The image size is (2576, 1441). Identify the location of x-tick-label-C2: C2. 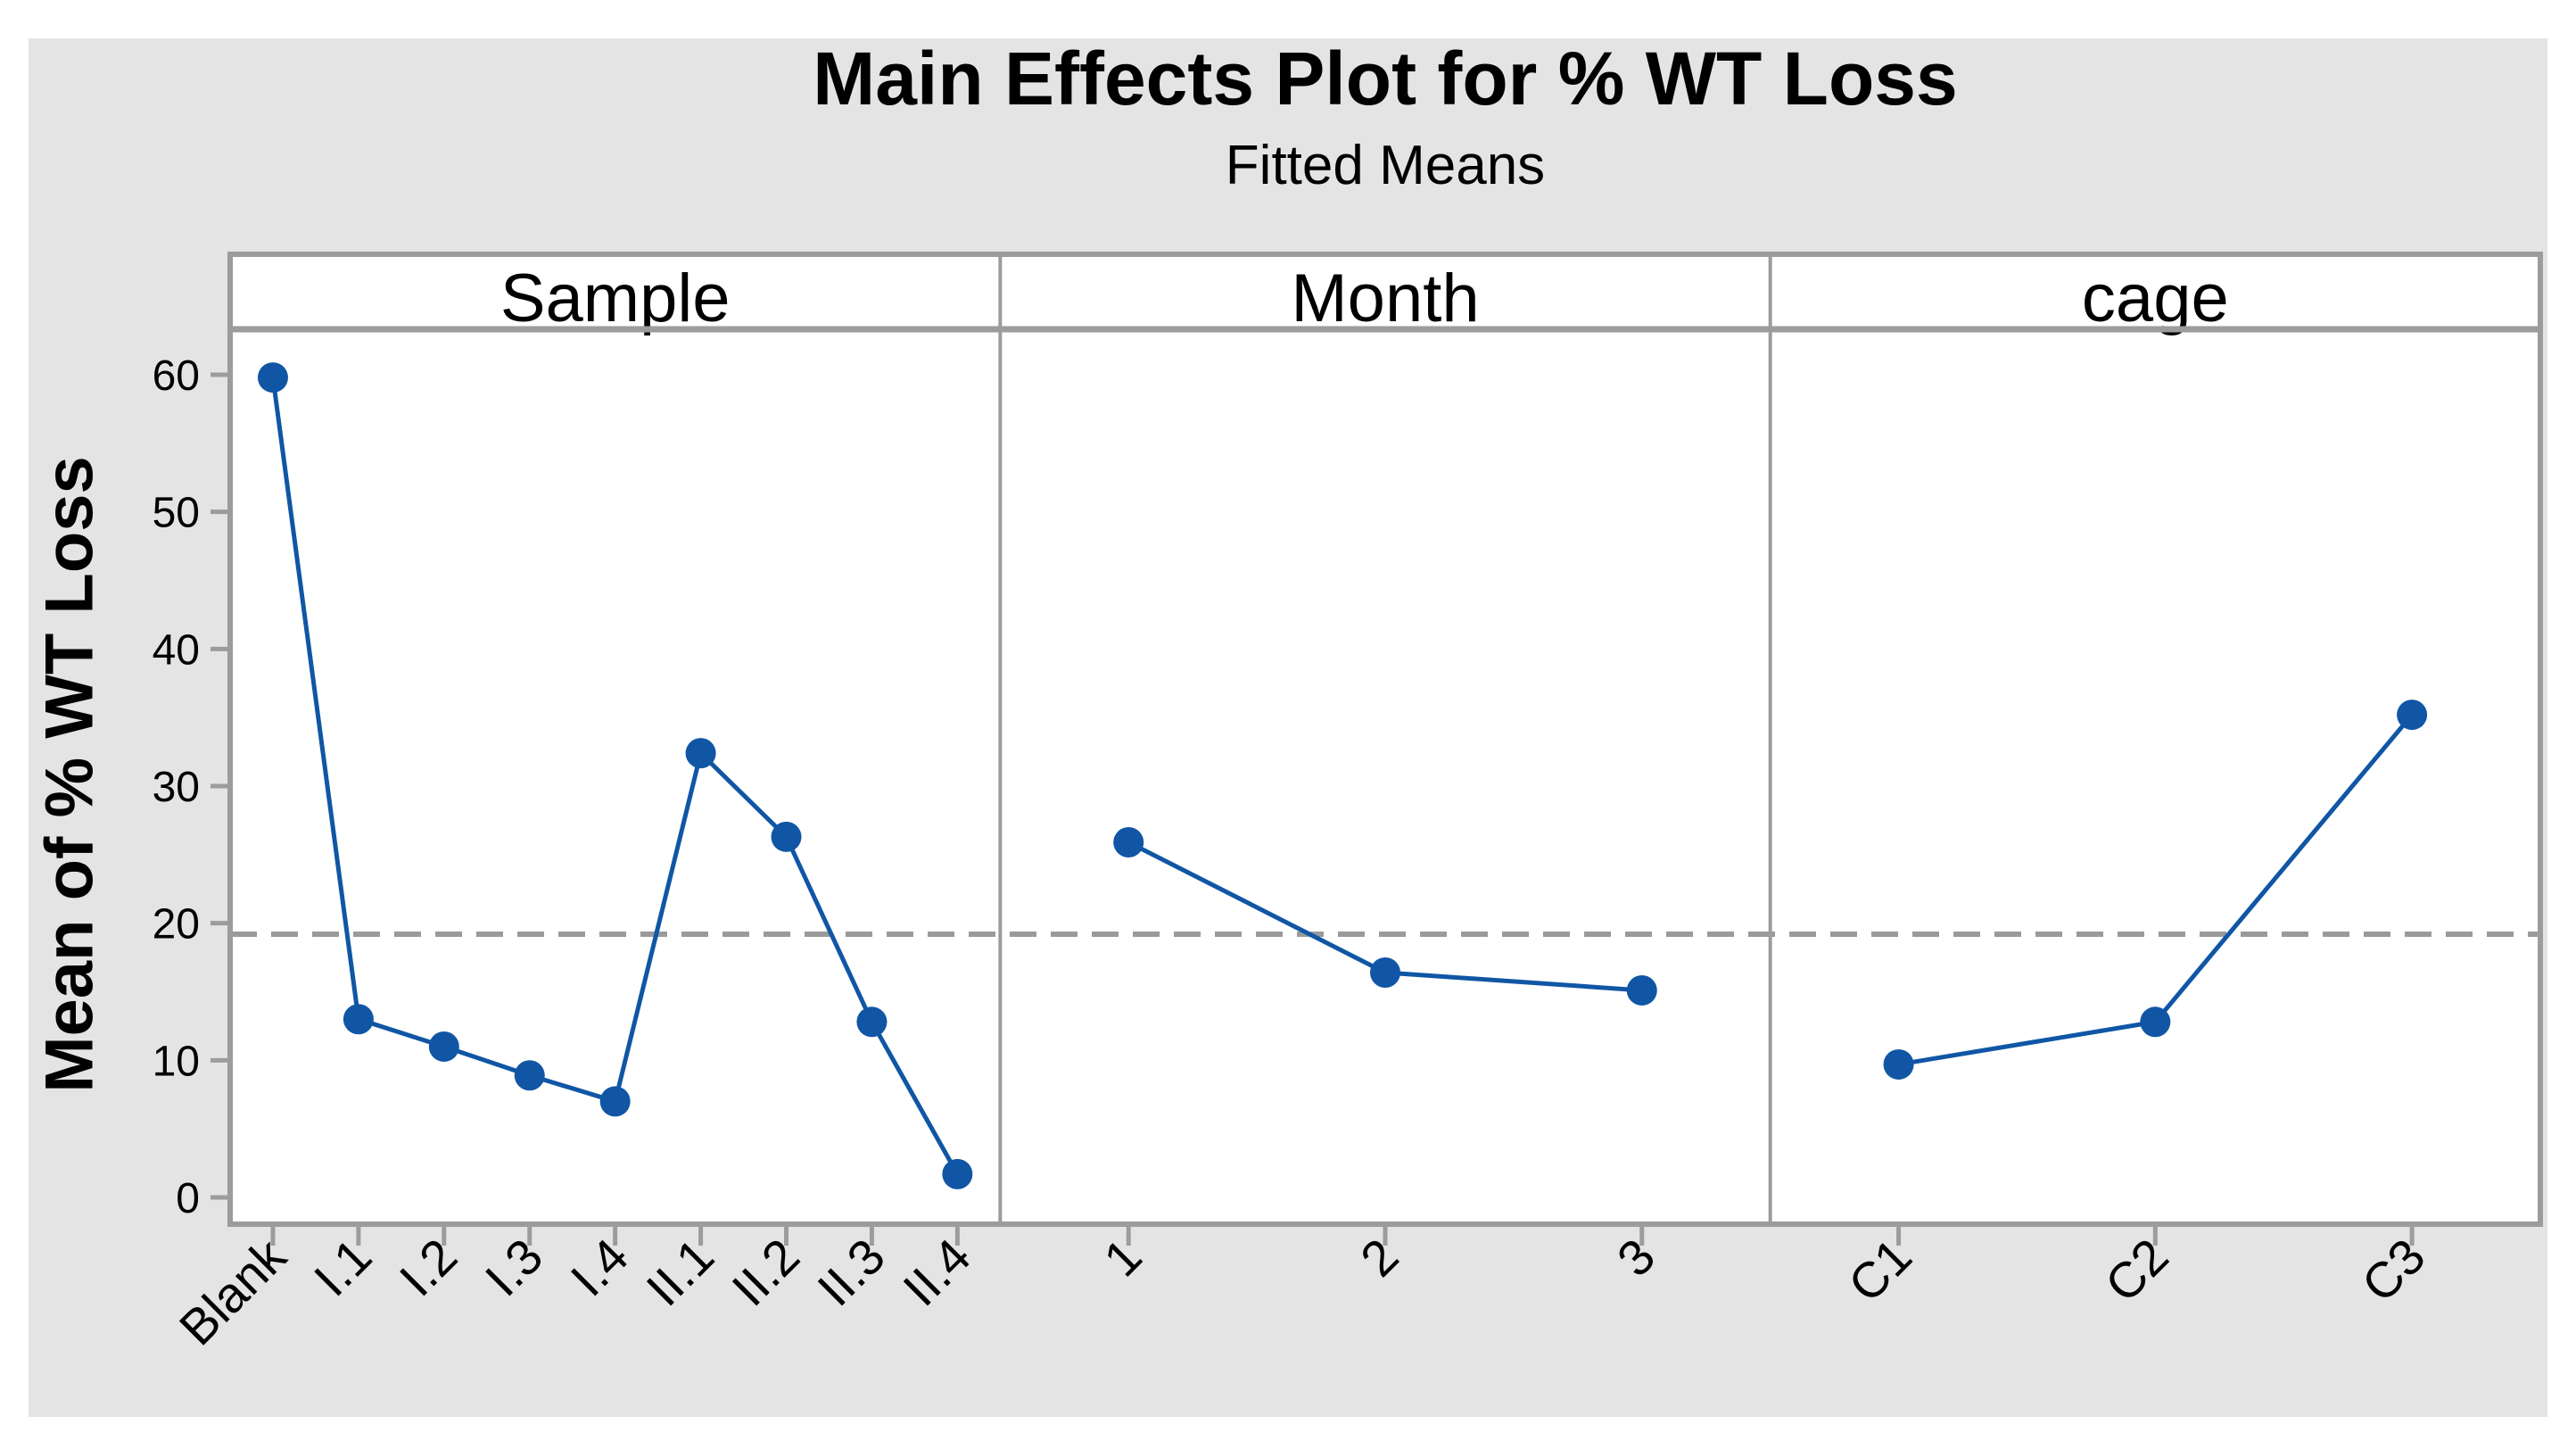
(2136, 1270).